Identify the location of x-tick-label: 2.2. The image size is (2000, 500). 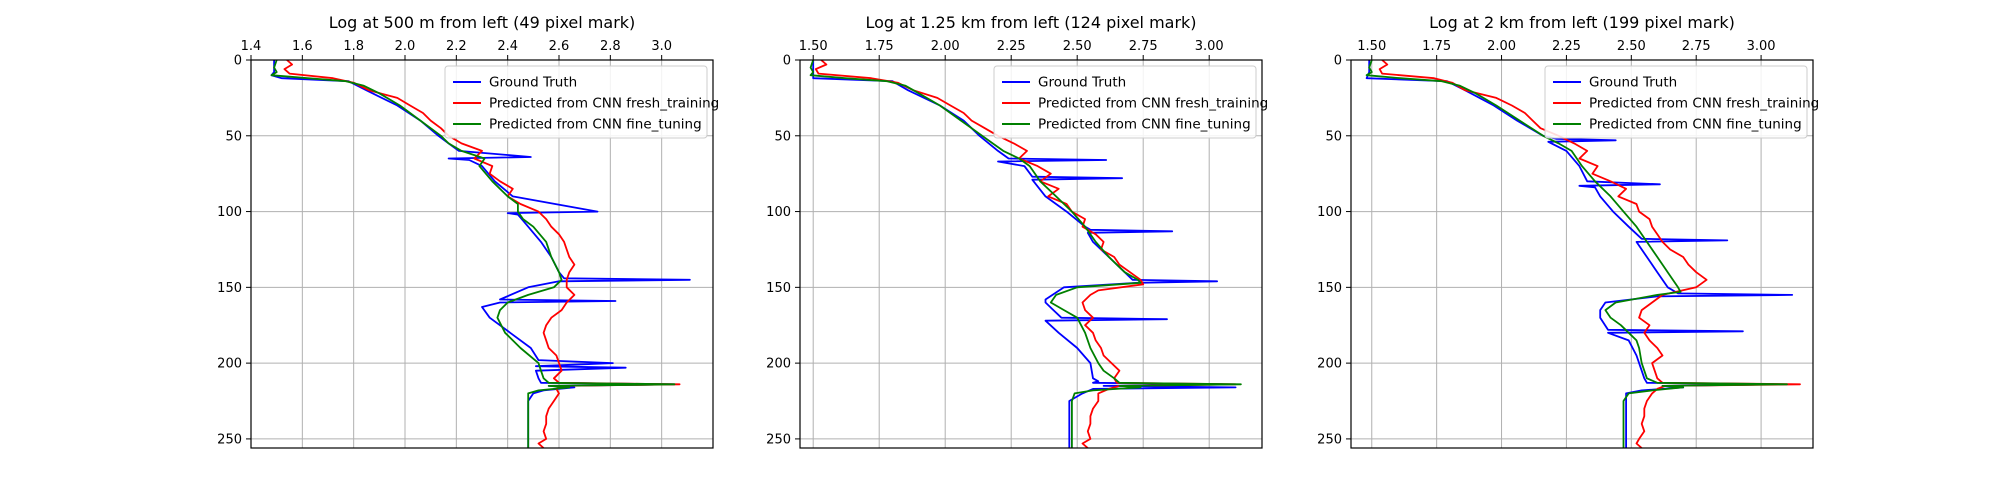
(456, 46).